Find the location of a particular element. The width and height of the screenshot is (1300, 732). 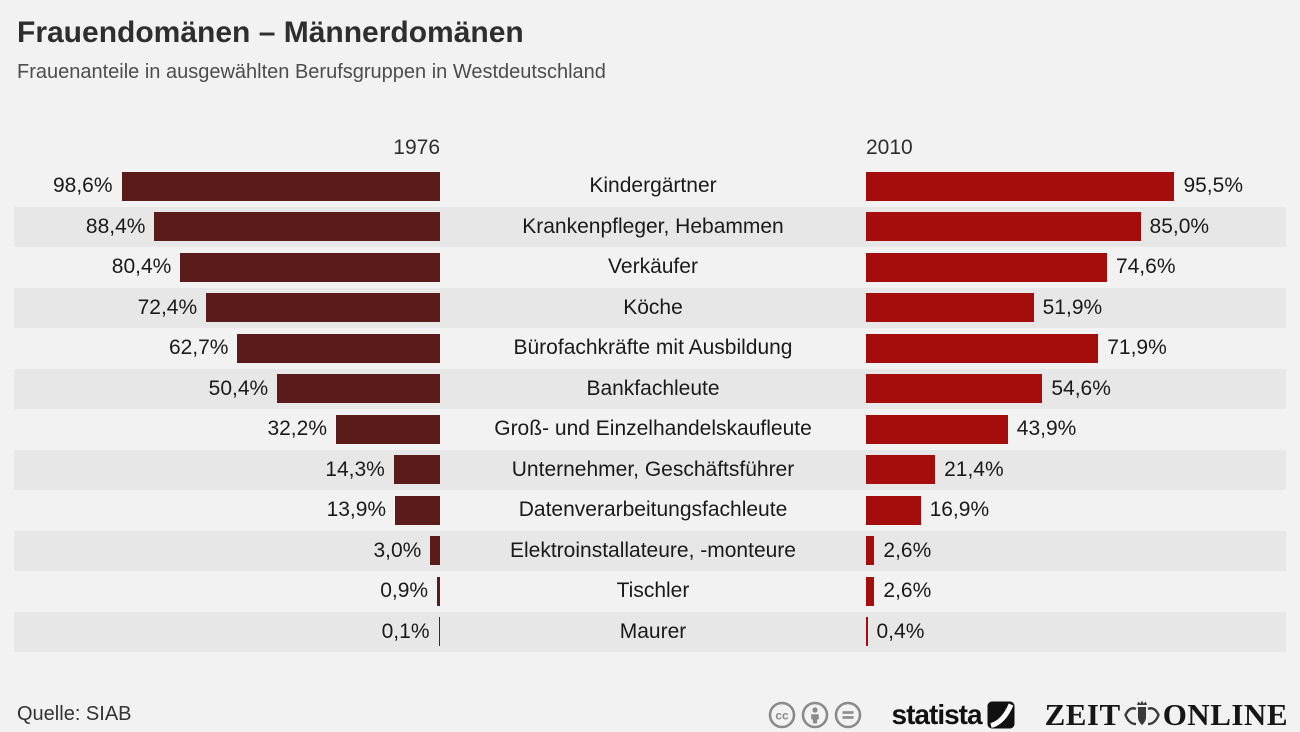

value-label-2010: 95,5% is located at coordinates (1213, 186).